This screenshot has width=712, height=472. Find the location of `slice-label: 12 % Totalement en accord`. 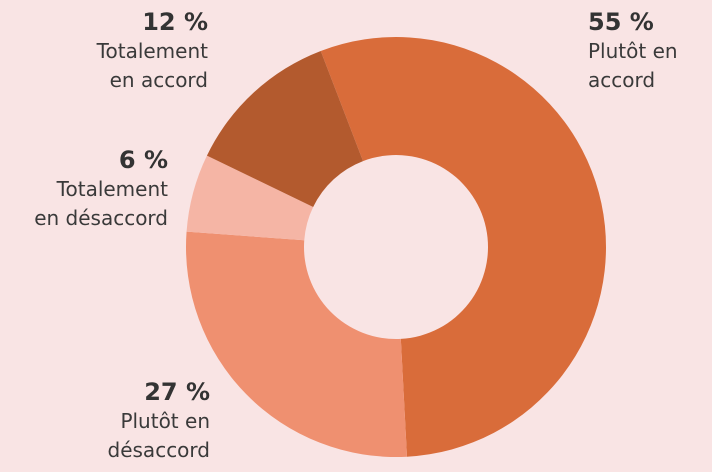

slice-label: 12 % Totalement en accord is located at coordinates (152, 51).